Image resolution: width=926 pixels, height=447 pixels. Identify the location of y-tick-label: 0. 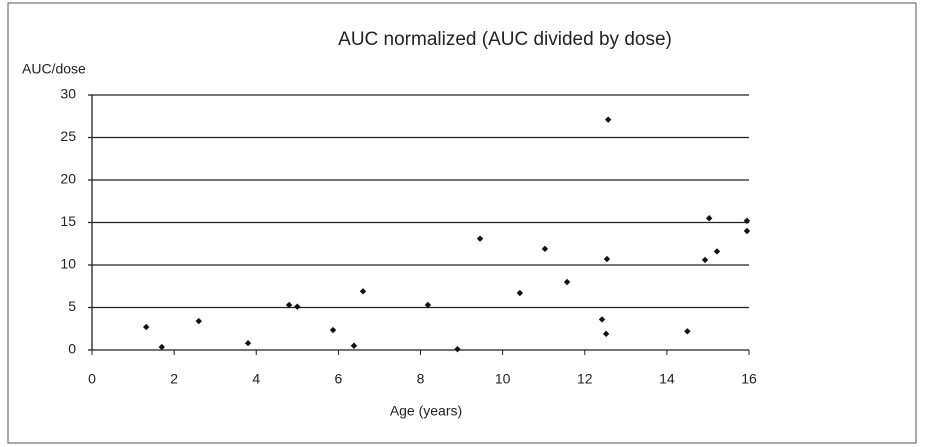
(72, 349).